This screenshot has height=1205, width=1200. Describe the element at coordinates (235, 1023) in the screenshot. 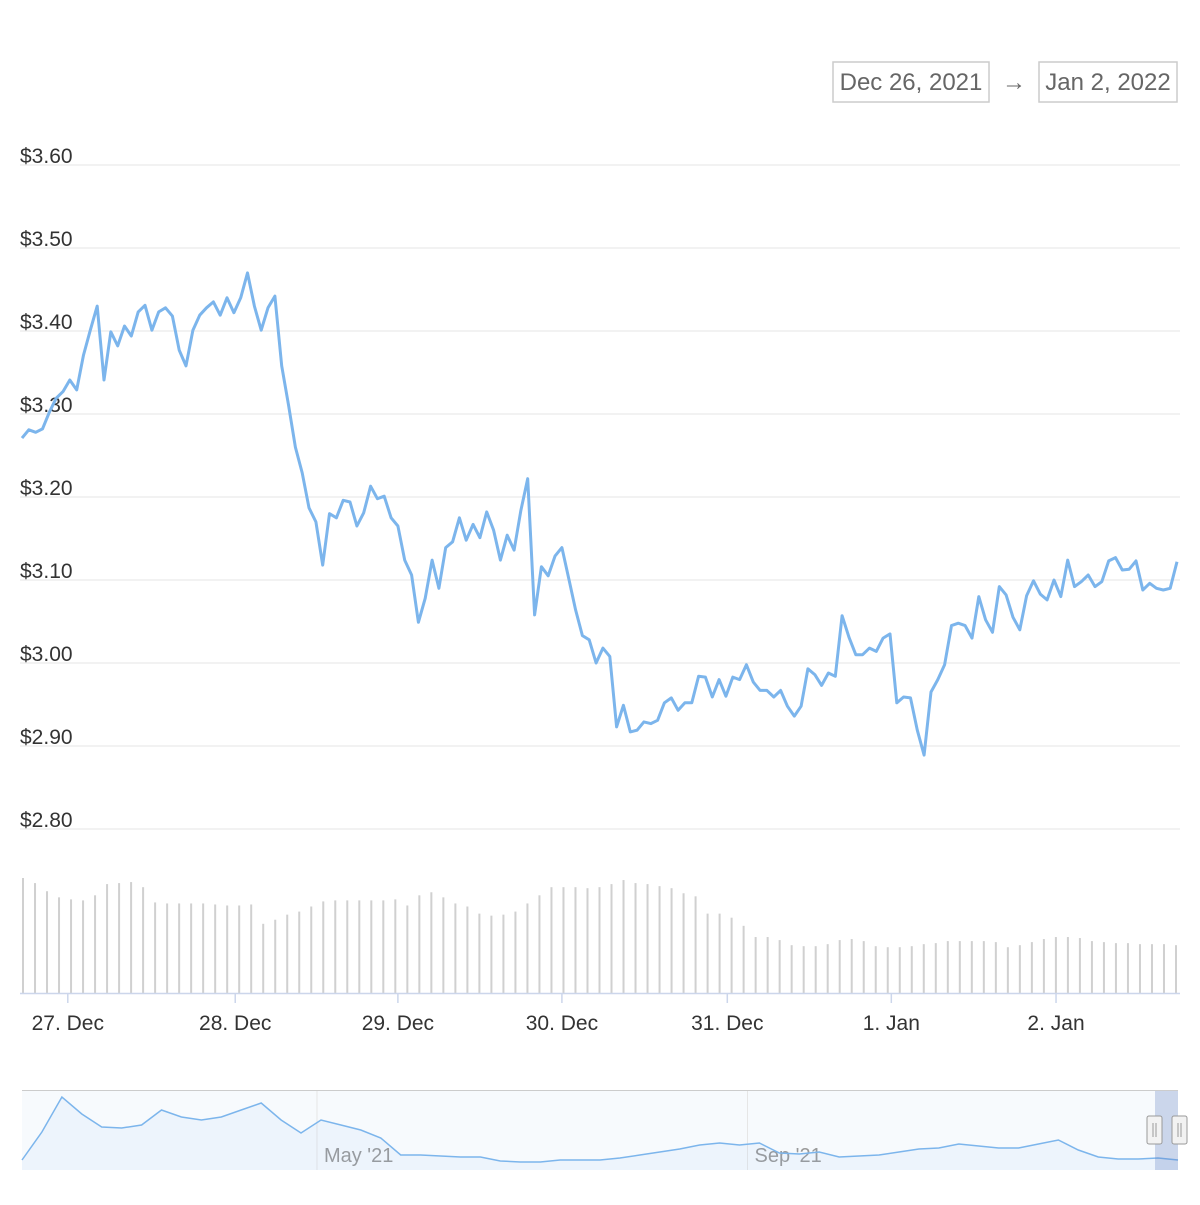

I see `x-tick-label: 28. Dec` at that location.